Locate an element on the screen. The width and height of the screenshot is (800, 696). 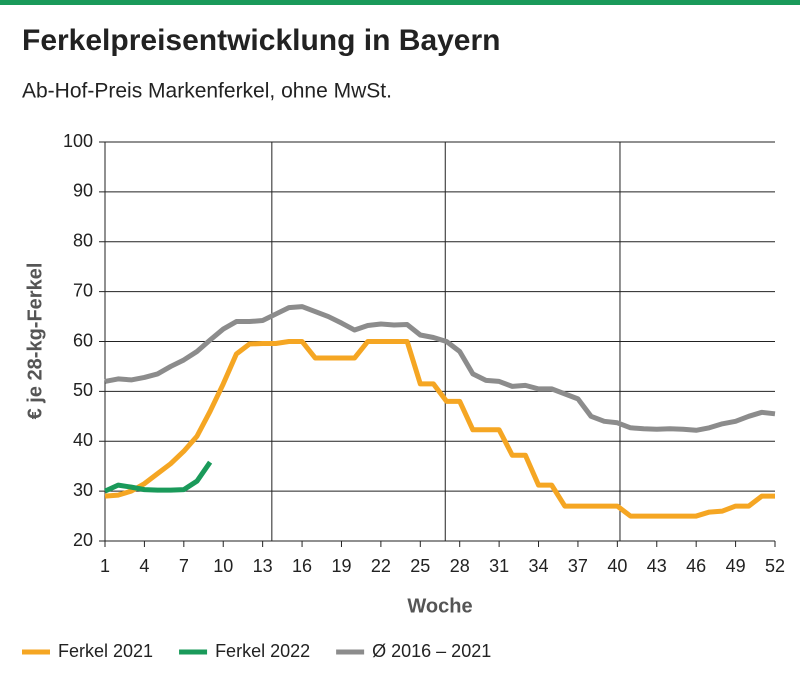
y-tick-label: 30 is located at coordinates (83, 490).